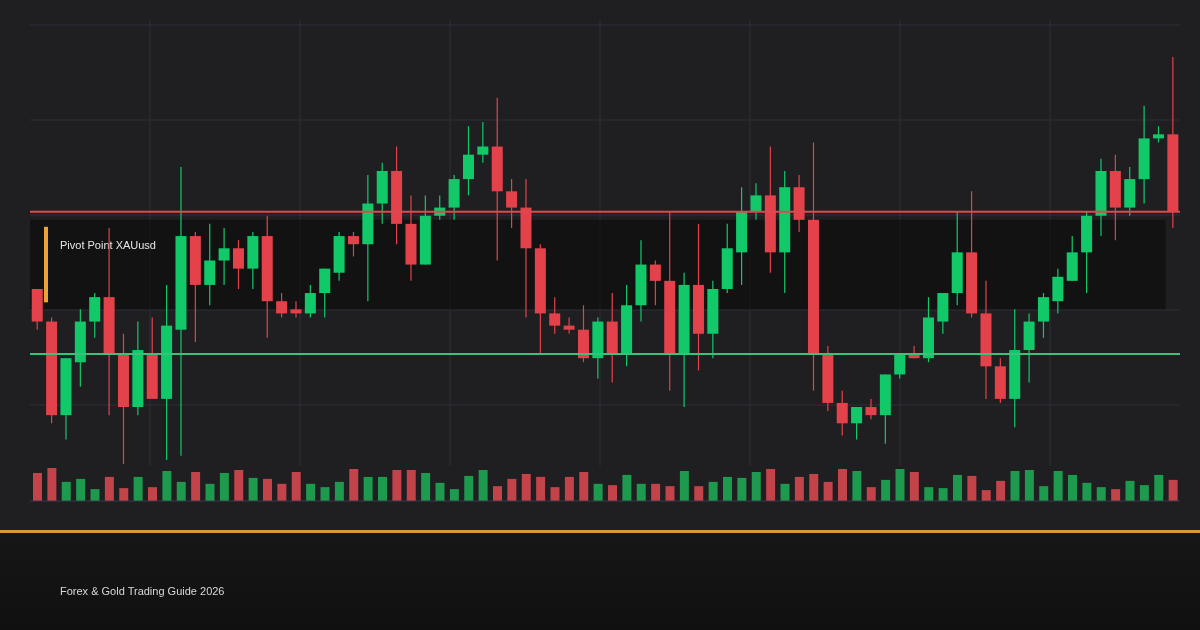  Describe the element at coordinates (142, 591) in the screenshot. I see `text: Forex & Gold Trading Guide 2026` at that location.